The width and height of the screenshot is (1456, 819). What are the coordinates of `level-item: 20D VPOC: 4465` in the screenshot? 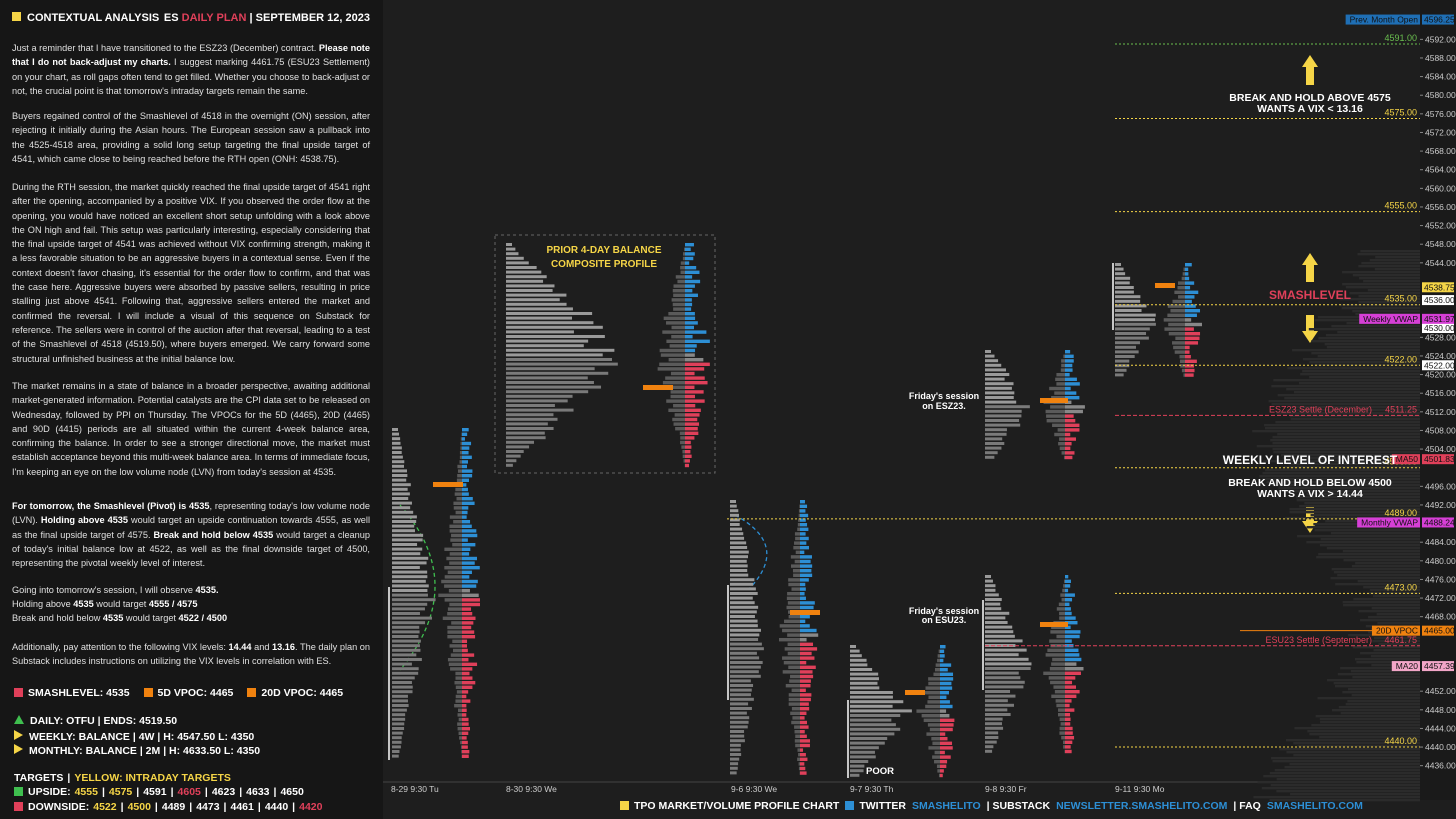 It's located at (295, 693).